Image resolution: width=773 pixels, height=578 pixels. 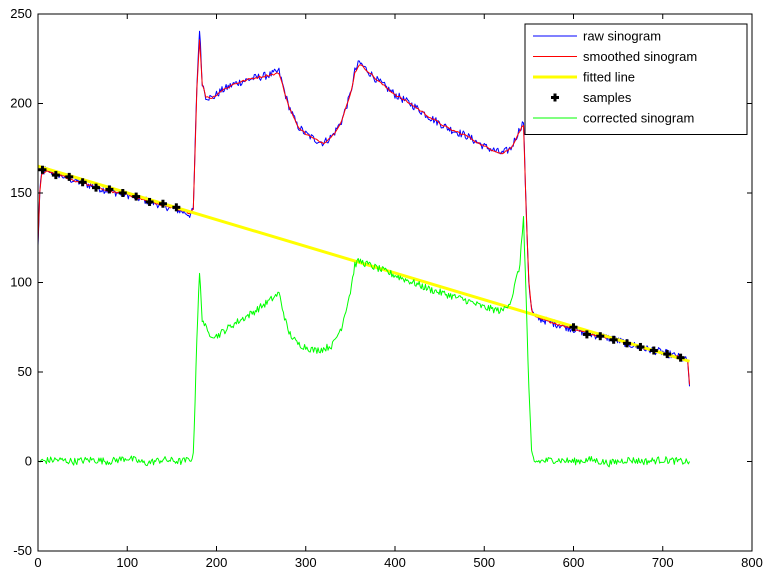 I want to click on legend-item-smoothed-sinogram: smoothed sinogram, so click(x=615, y=56).